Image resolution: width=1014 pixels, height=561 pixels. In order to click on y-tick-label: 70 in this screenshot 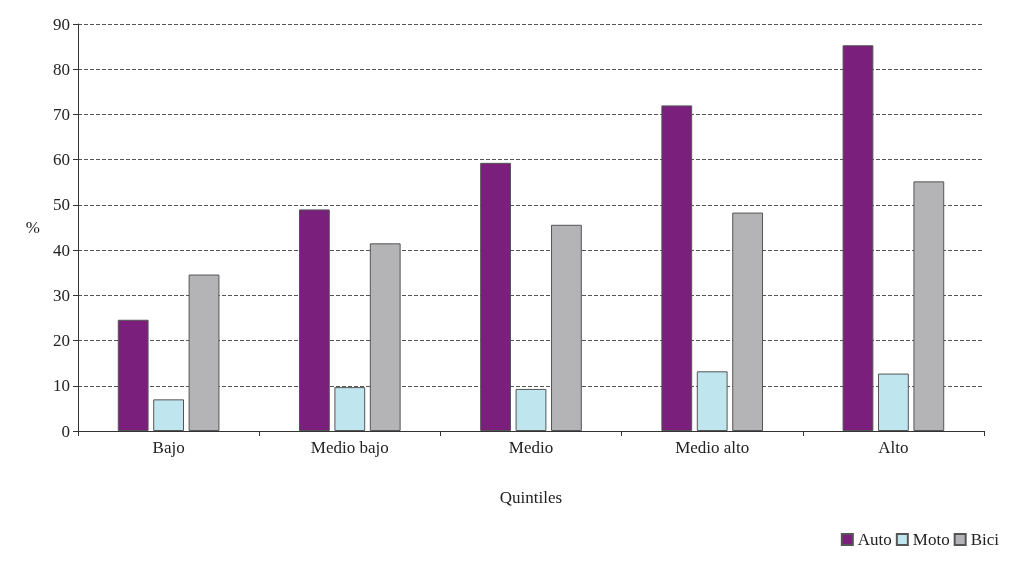, I will do `click(61, 114)`.